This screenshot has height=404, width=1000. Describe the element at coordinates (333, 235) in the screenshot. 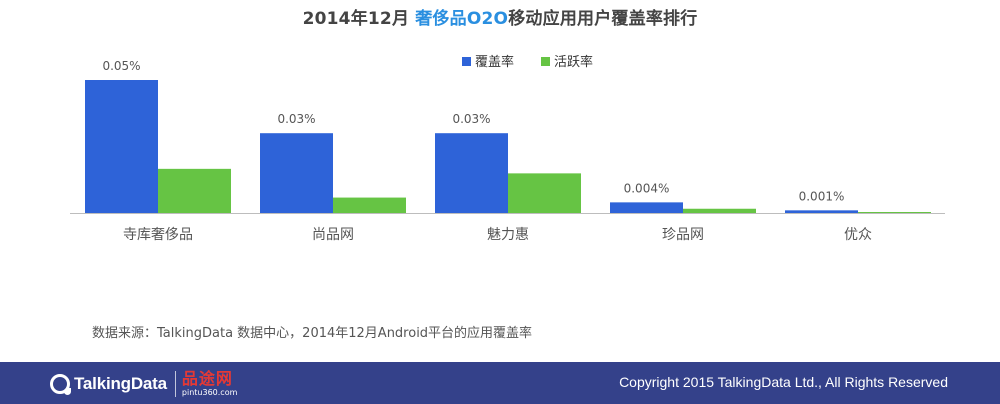

I see `x-tick-label: 尚品网` at that location.